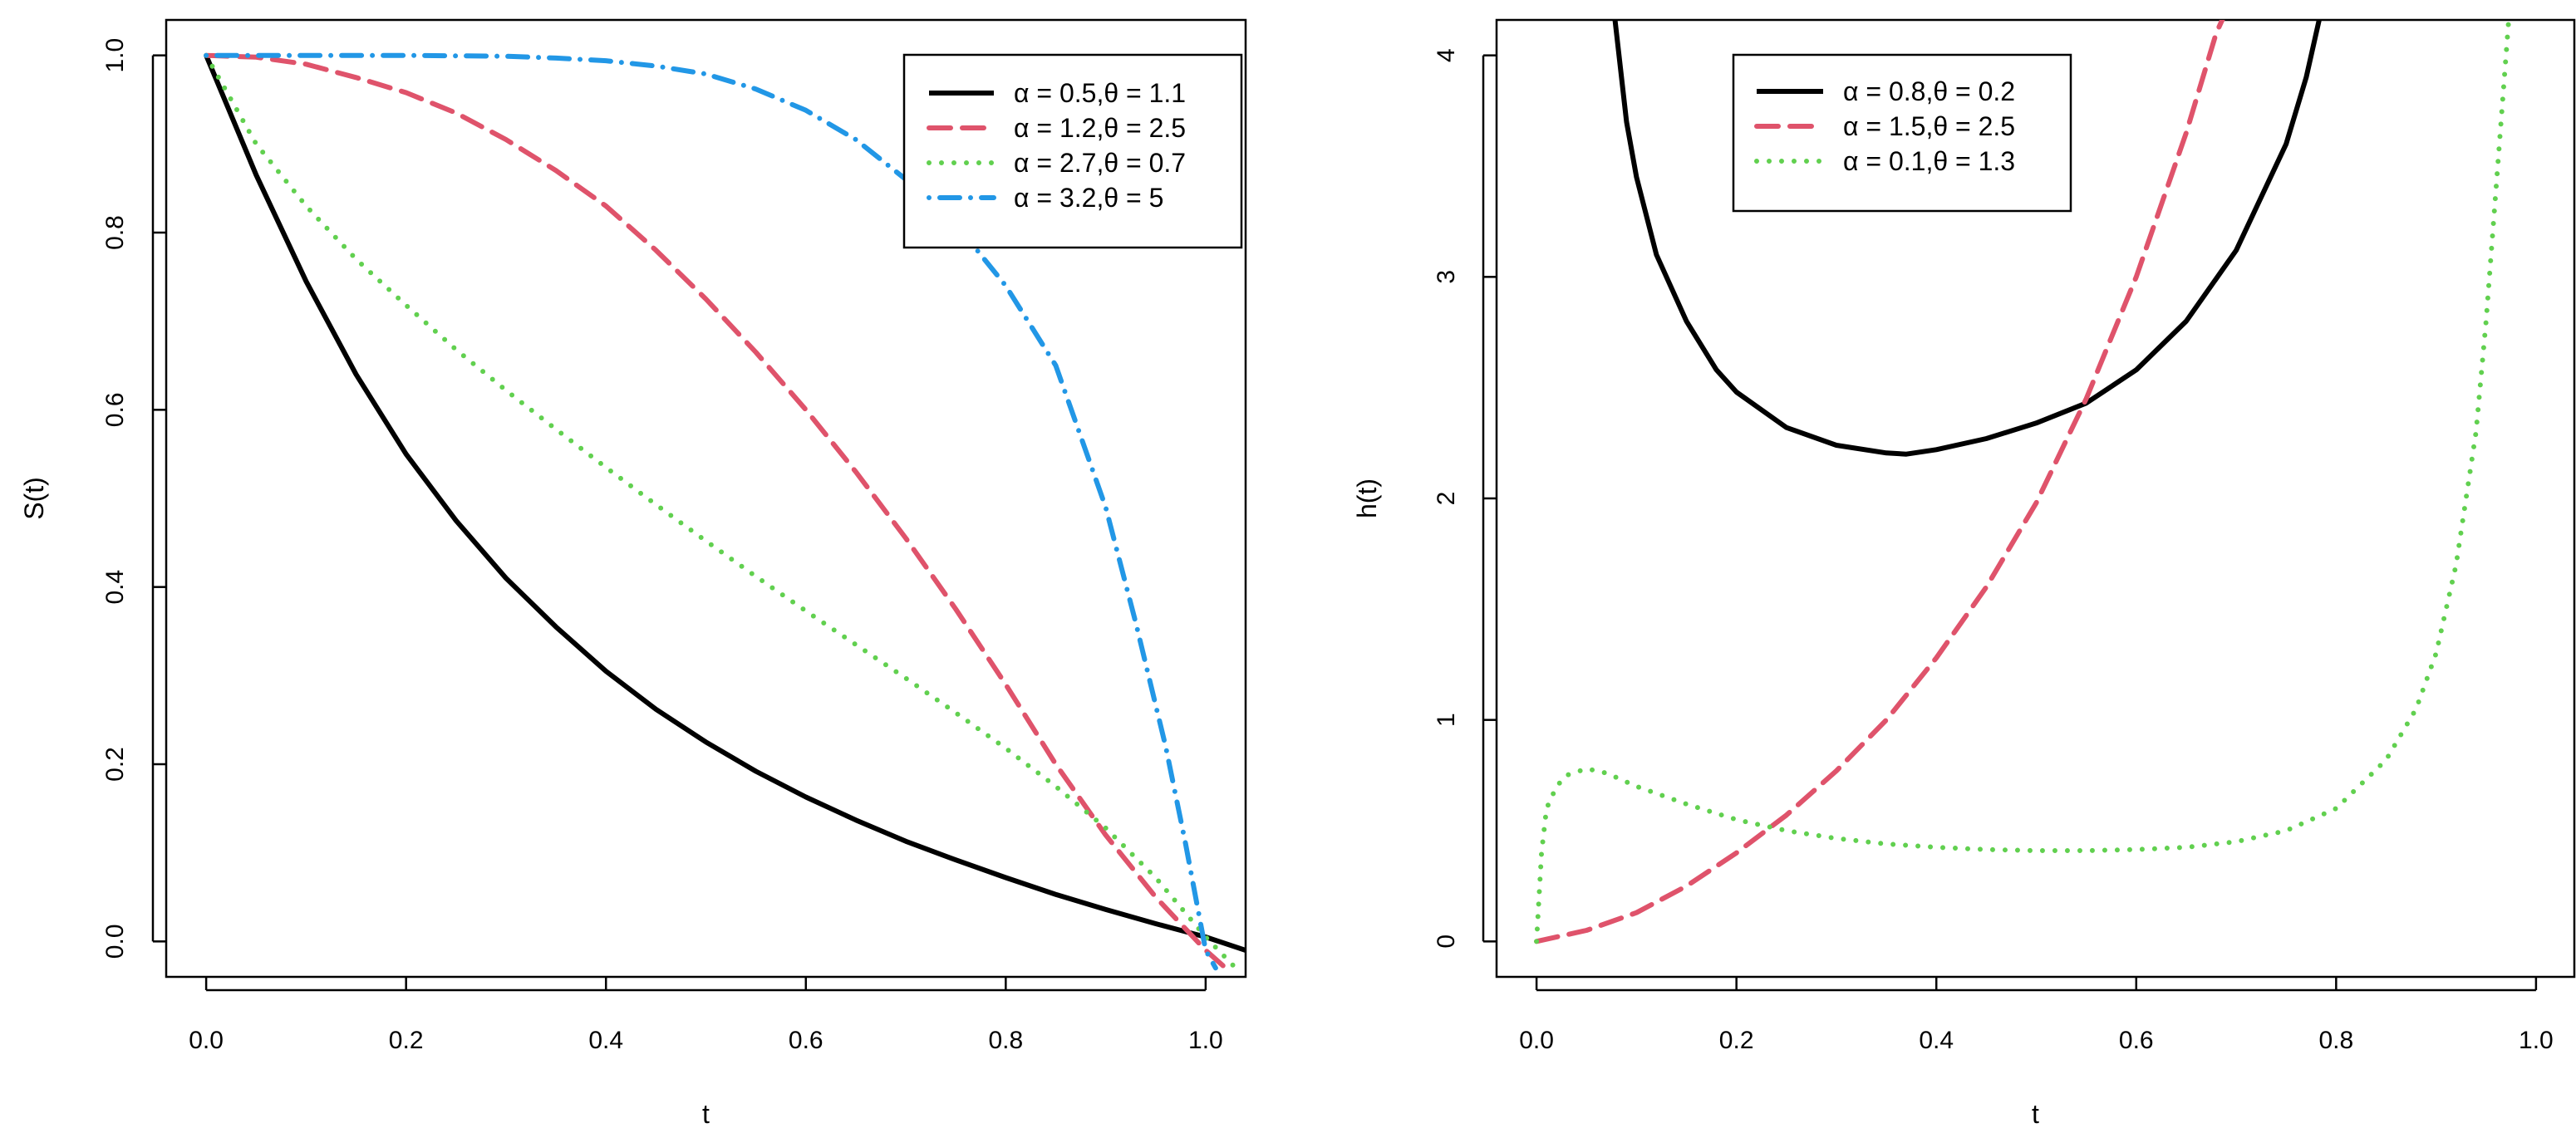  What do you see at coordinates (1929, 91) in the screenshot?
I see `legend-label-1: α = 0.8,θ = 0.2` at bounding box center [1929, 91].